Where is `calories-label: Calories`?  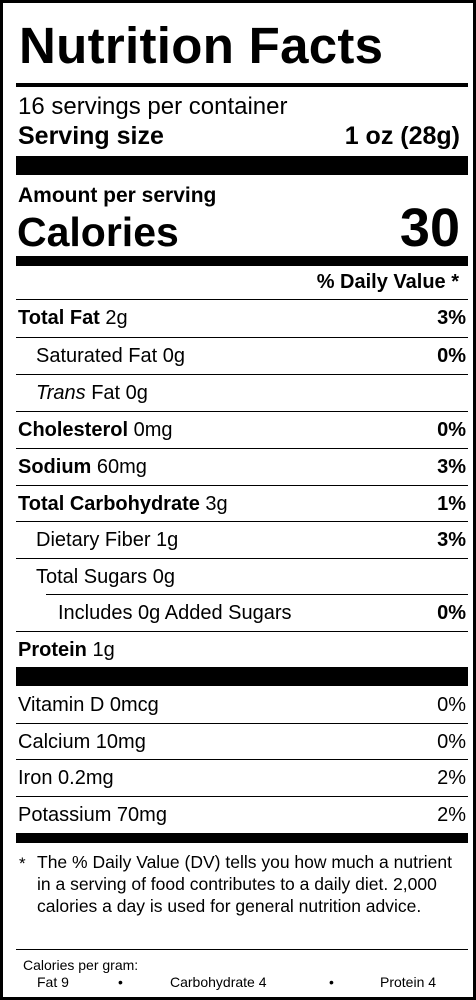
calories-label: Calories is located at coordinates (98, 232).